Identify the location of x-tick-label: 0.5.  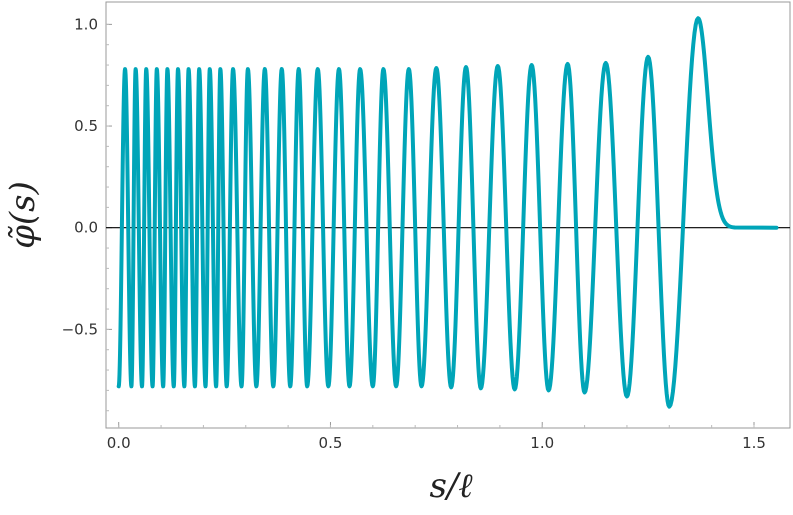
(331, 443).